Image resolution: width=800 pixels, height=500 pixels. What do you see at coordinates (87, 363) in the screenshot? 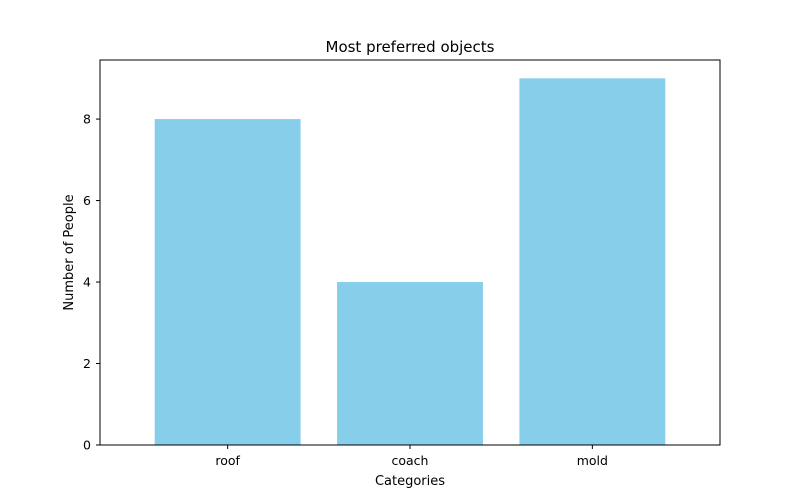
I see `y-tick-label-2: 2` at bounding box center [87, 363].